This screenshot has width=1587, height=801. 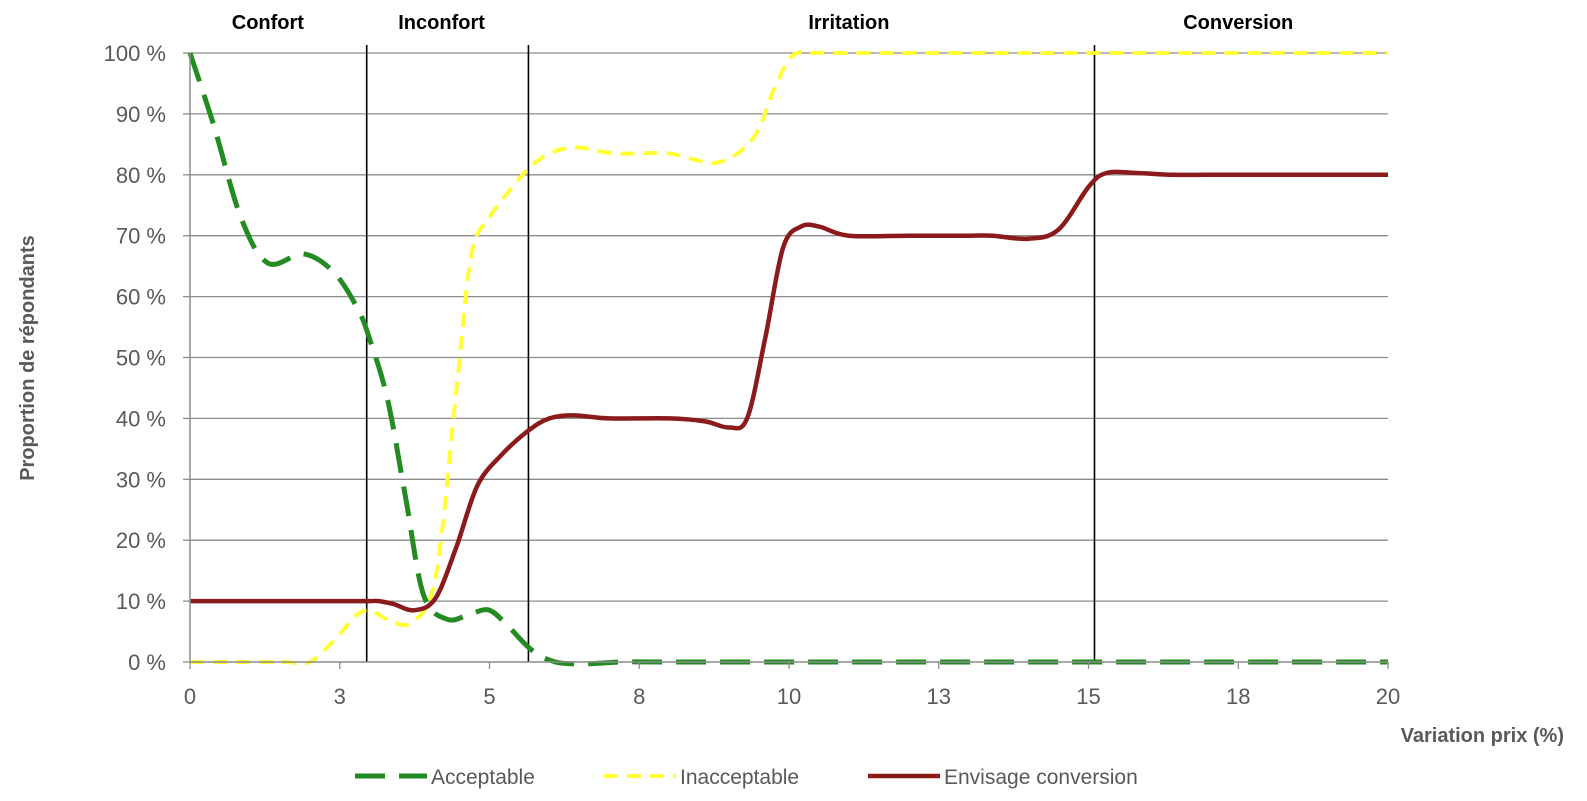 I want to click on zone-labels: Confort Inconfort Irritation Conversion, so click(x=762, y=23).